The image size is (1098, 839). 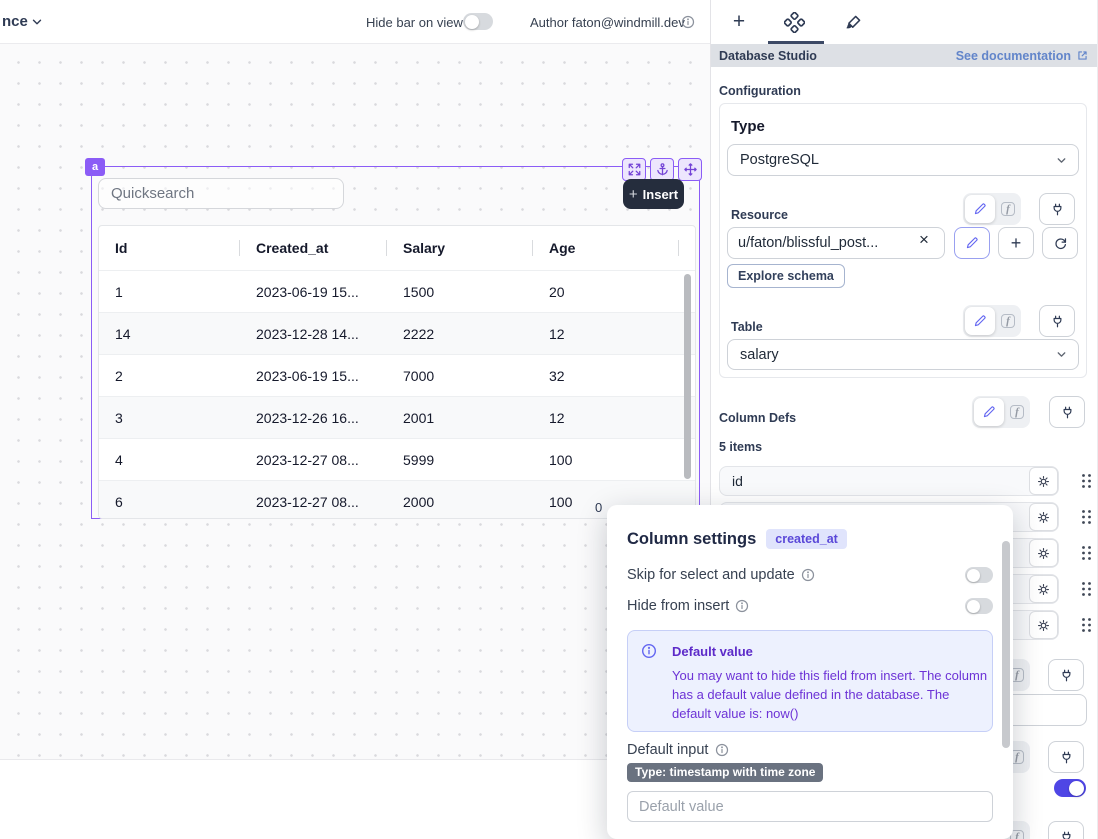 I want to click on paintbrush-icon, so click(x=852, y=21).